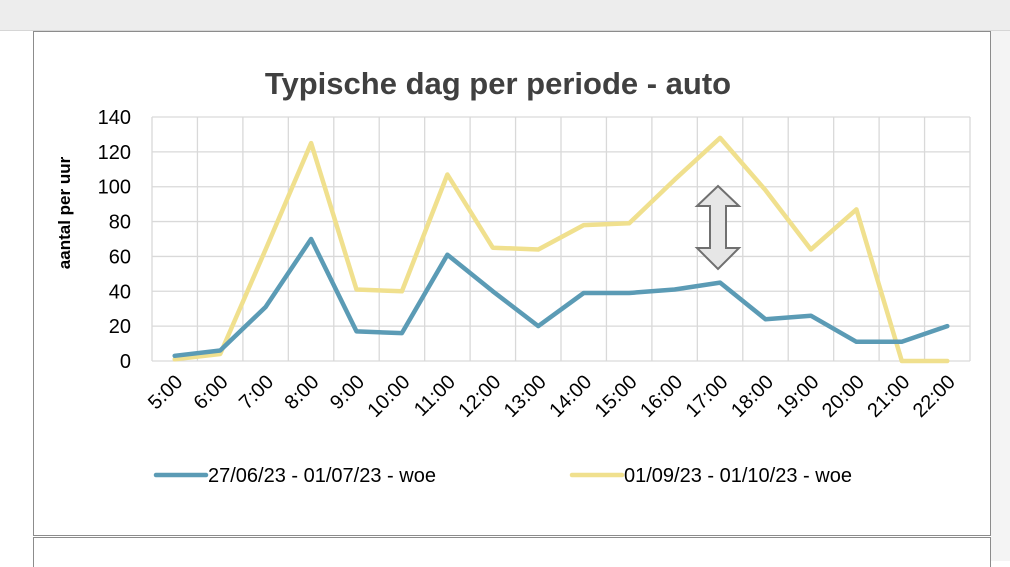  What do you see at coordinates (120, 257) in the screenshot?
I see `y-tick-label: 60` at bounding box center [120, 257].